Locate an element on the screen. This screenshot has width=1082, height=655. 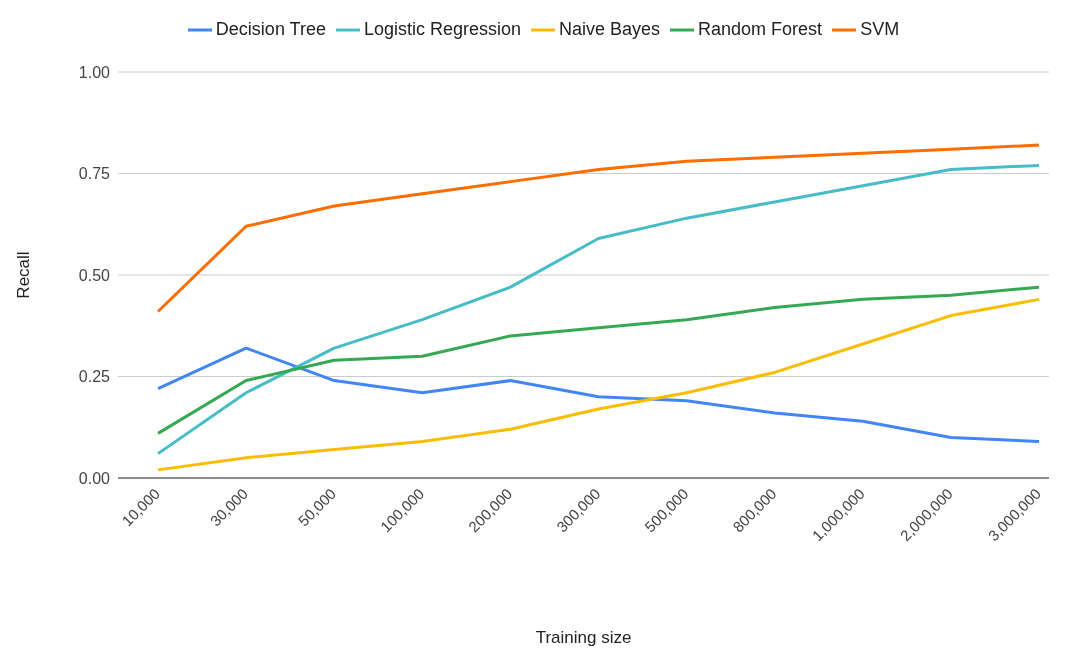
legend-label: Random Forest is located at coordinates (760, 28).